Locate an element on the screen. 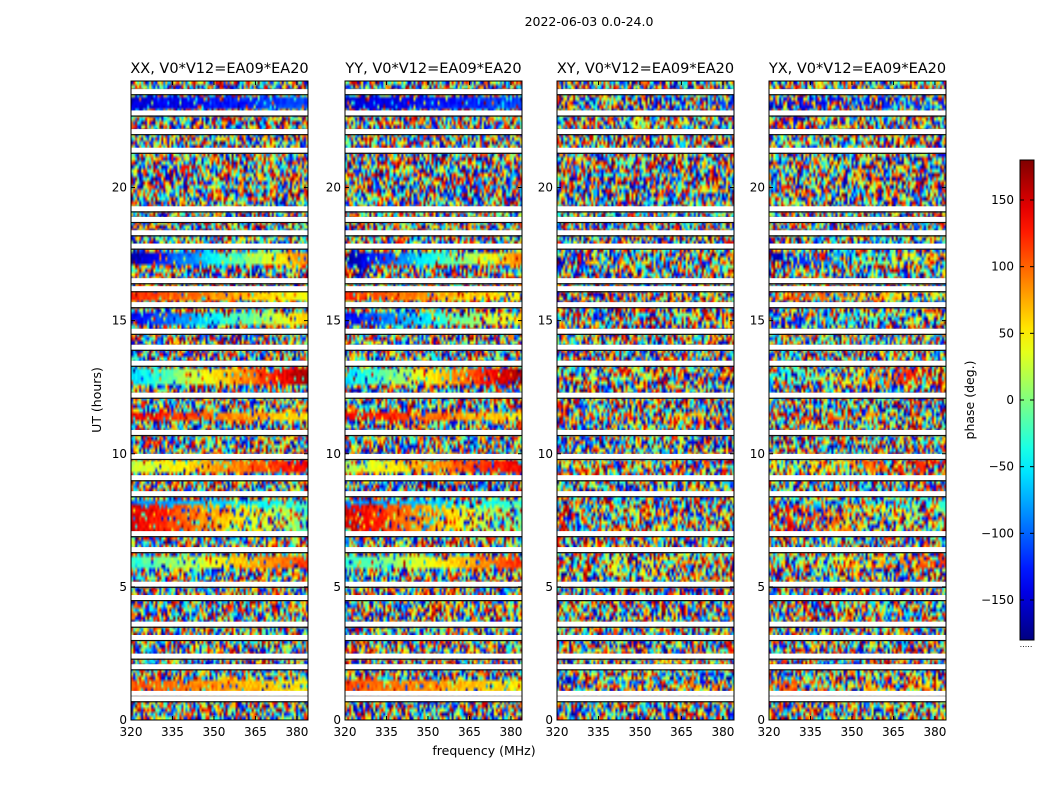 This screenshot has height=800, width=1050. colorbar-tick-label: 150 is located at coordinates (1002, 200).